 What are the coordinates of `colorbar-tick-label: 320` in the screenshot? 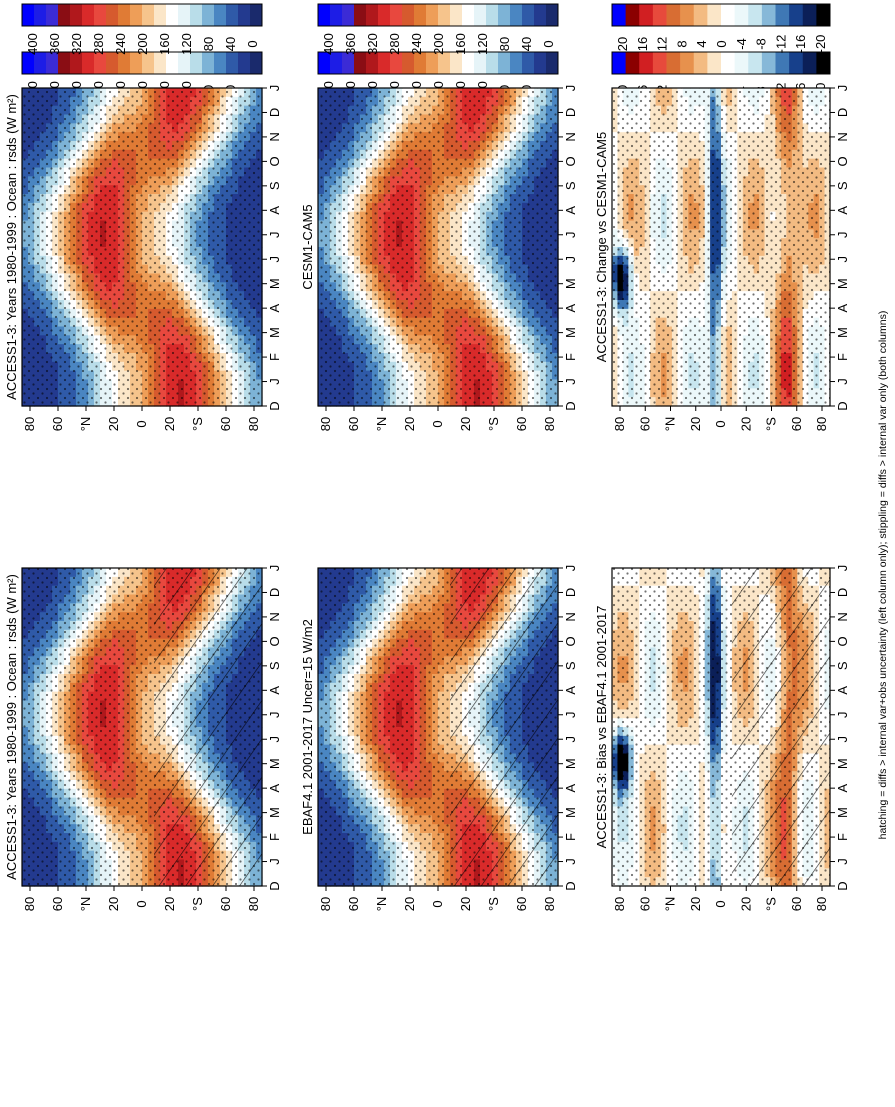 It's located at (76, 44).